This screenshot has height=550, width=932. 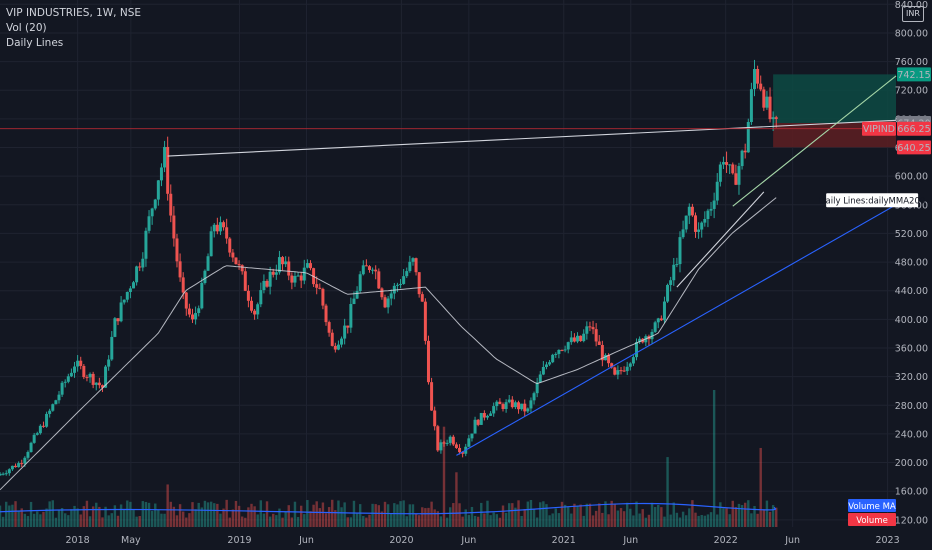 I want to click on daily-lines-indicator-label: Daily Lines, so click(x=35, y=43).